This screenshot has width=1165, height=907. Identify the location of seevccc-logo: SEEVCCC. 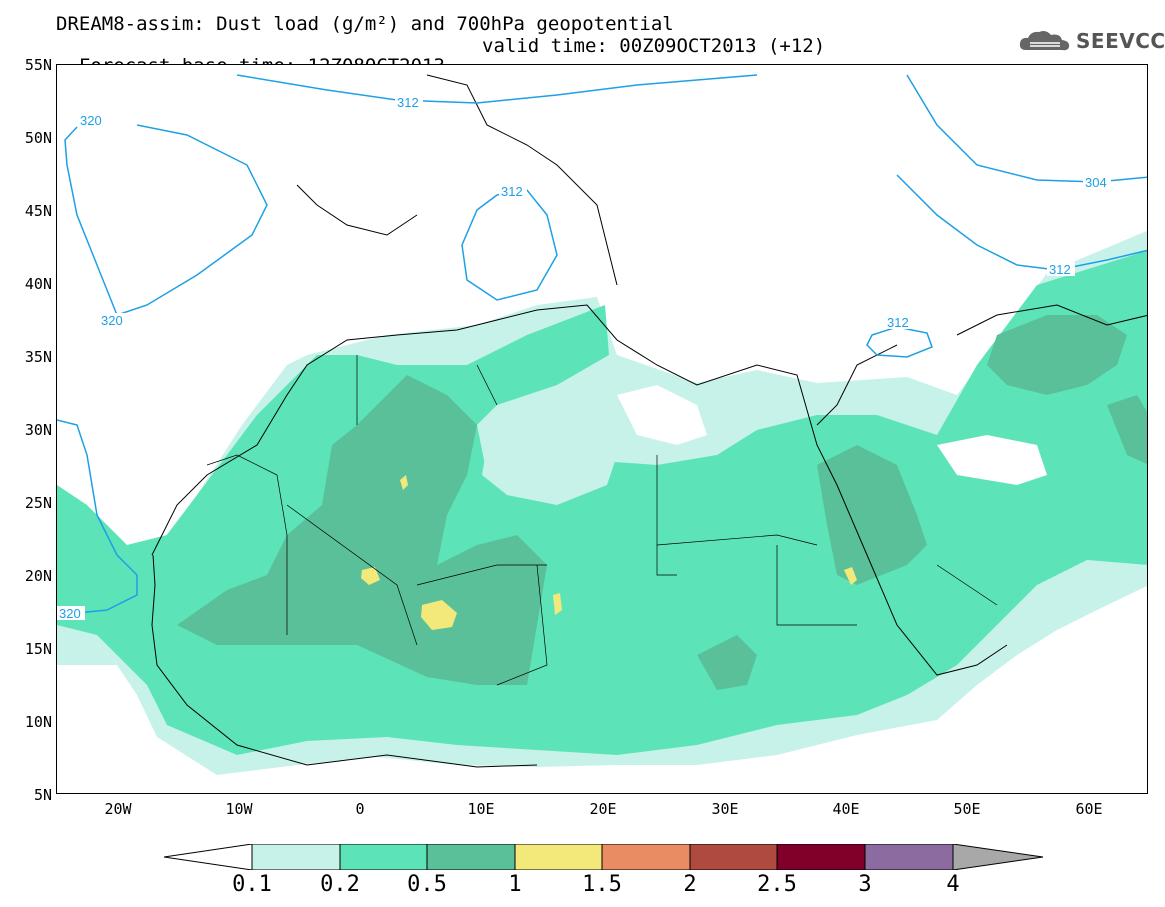
(1091, 41).